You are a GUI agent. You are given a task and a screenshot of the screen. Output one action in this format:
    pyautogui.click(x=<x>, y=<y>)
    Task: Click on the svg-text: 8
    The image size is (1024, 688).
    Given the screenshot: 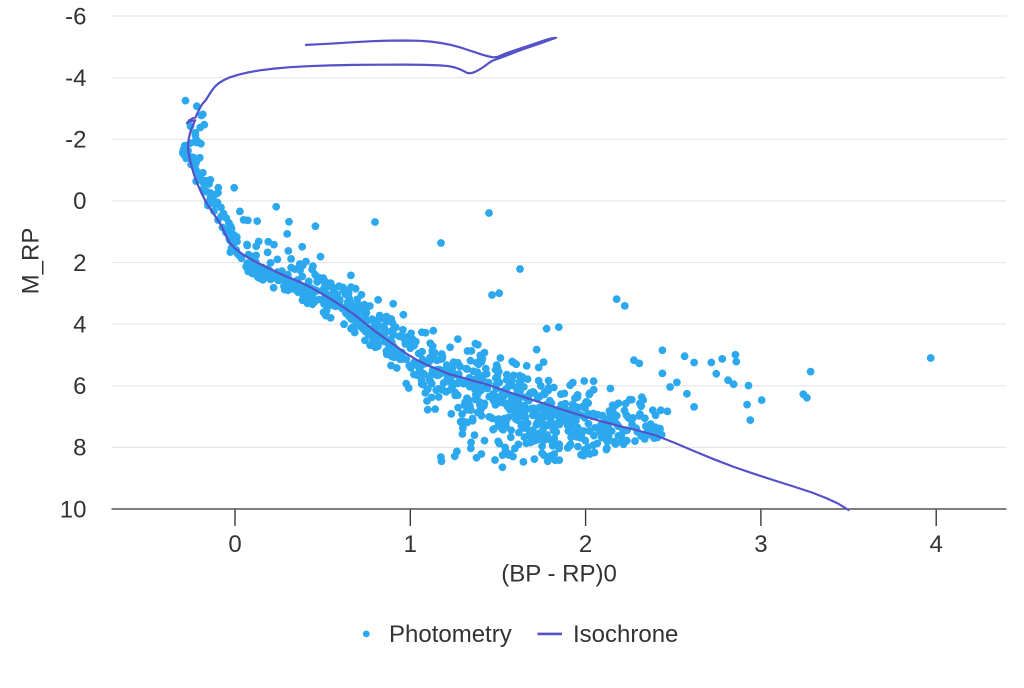 What is the action you would take?
    pyautogui.click(x=79, y=448)
    